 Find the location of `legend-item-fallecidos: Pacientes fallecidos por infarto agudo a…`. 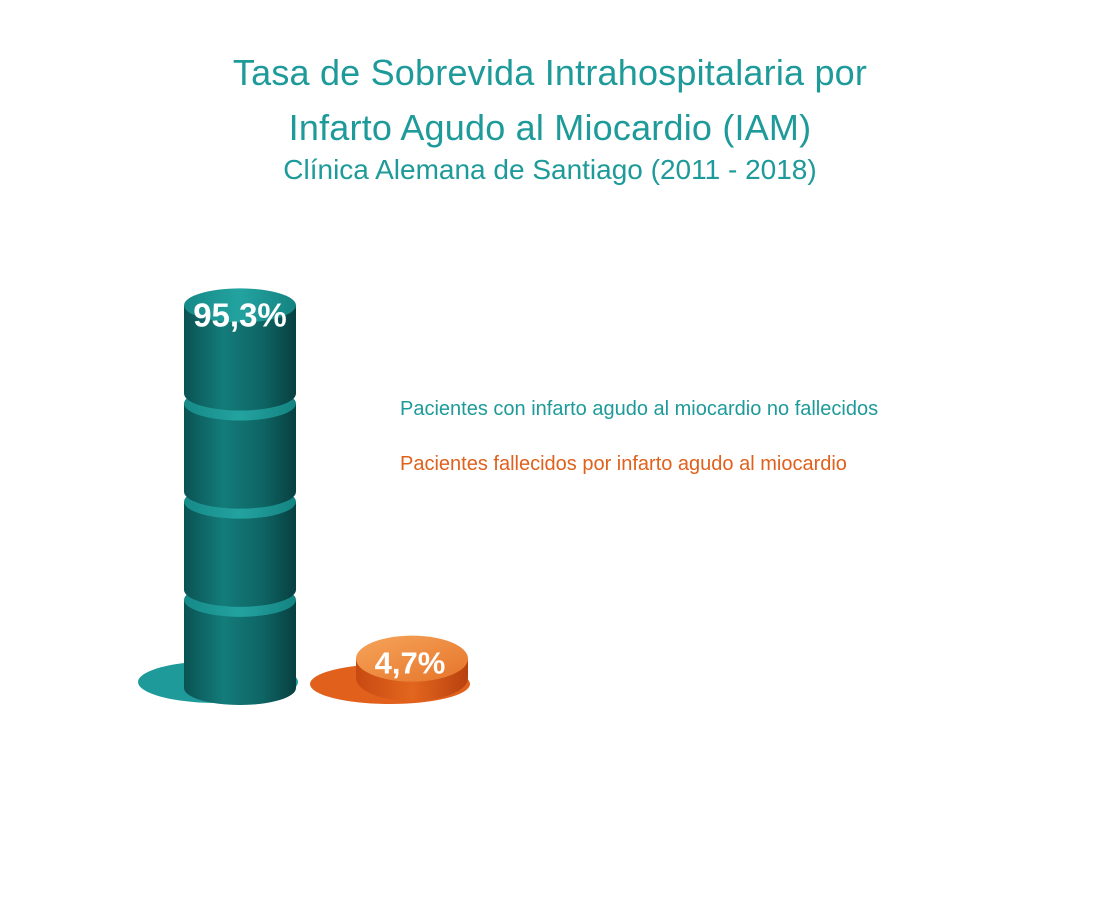

legend-item-fallecidos: Pacientes fallecidos por infarto agudo a… is located at coordinates (623, 464).